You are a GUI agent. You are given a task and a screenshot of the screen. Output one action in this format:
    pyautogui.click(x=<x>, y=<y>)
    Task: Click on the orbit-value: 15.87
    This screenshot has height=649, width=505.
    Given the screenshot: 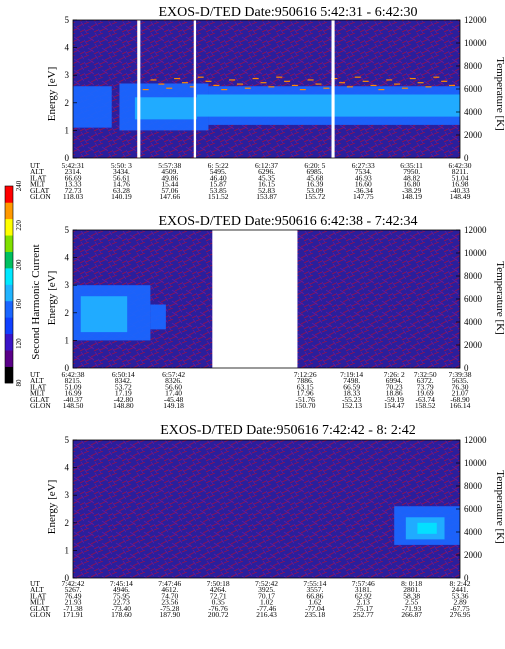 What is the action you would take?
    pyautogui.click(x=218, y=184)
    